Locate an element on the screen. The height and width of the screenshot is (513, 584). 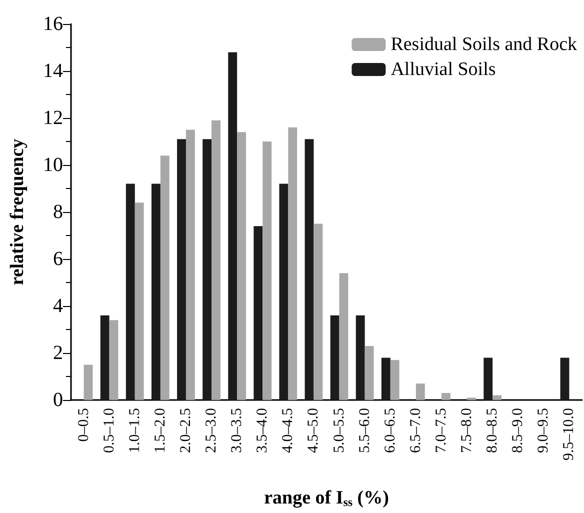
x-tick-label: 1.5–2.0 is located at coordinates (160, 430).